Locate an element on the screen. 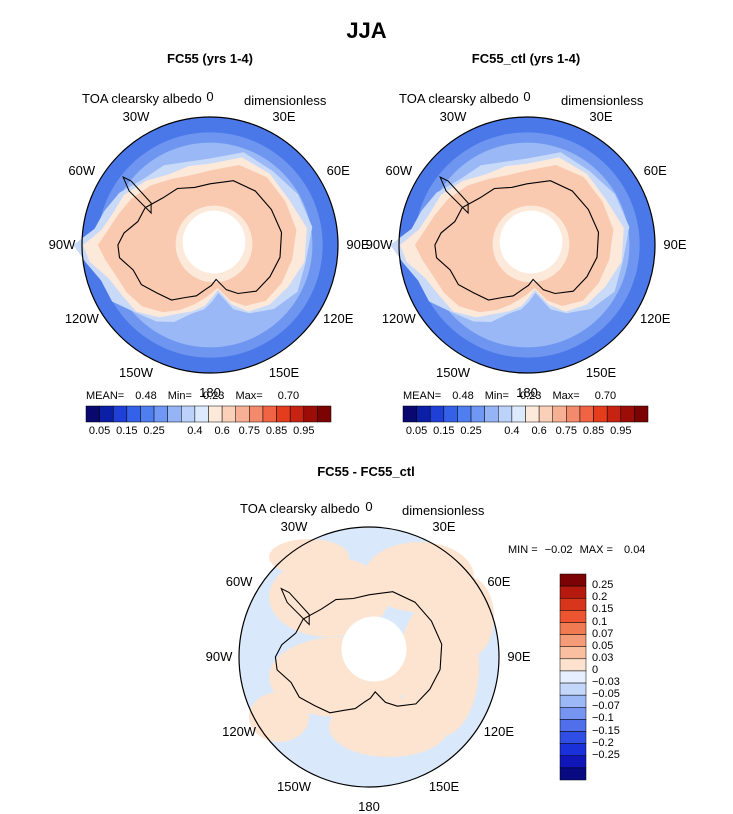  colorbar-tick-label: 0.25 is located at coordinates (154, 431).